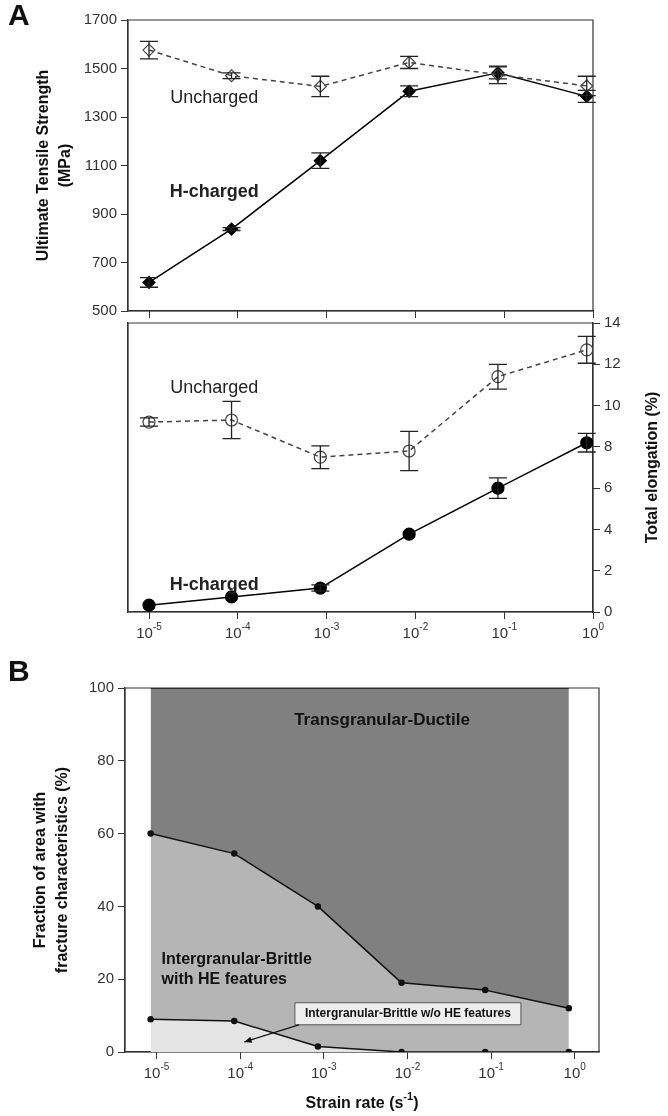 Image resolution: width=668 pixels, height=1116 pixels. Describe the element at coordinates (236, 968) in the screenshot. I see `series-label: Intergranular-Brittle with HE features` at that location.